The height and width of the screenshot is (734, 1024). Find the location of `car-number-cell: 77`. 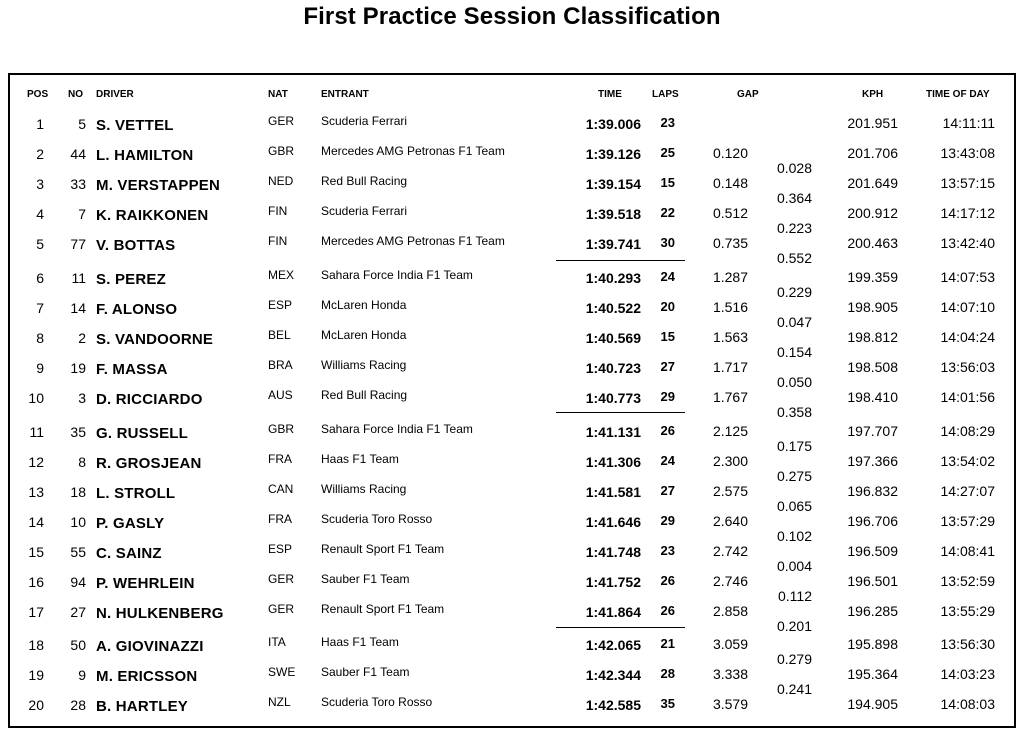

car-number-cell: 77 is located at coordinates (78, 244).